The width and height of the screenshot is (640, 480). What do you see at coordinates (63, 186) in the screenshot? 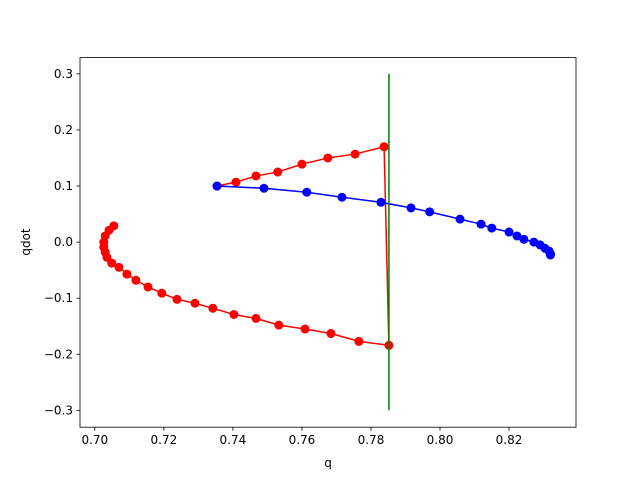
I see `y-tick-label: 0.1` at bounding box center [63, 186].